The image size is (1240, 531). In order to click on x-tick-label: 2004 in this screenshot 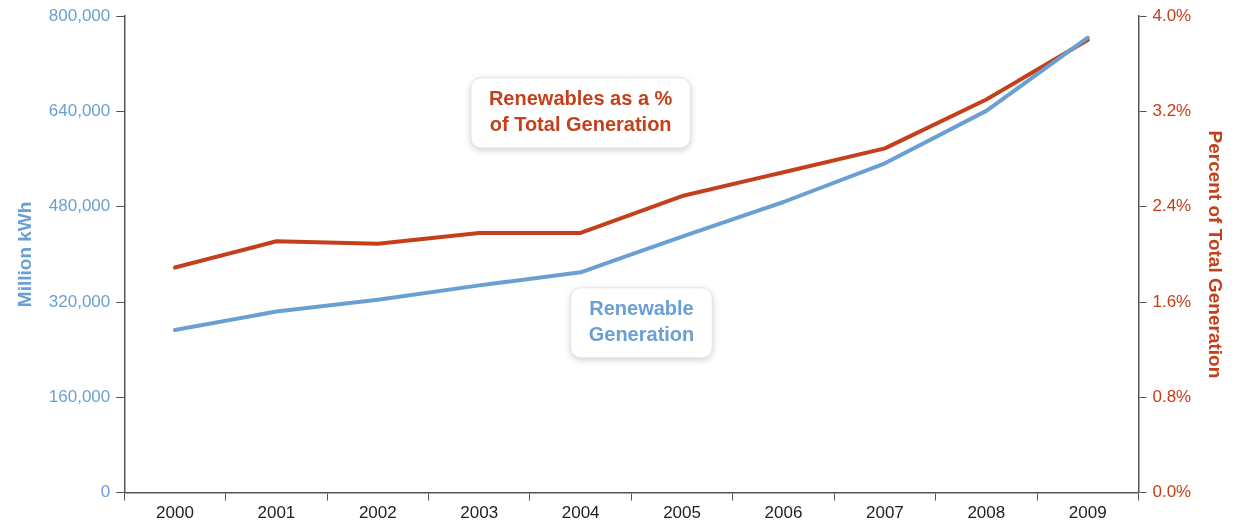, I will do `click(580, 513)`.